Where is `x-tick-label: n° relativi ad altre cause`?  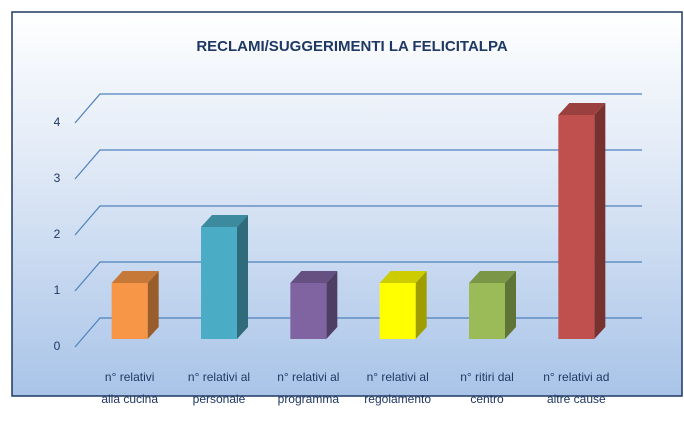 x-tick-label: n° relativi ad altre cause is located at coordinates (576, 388).